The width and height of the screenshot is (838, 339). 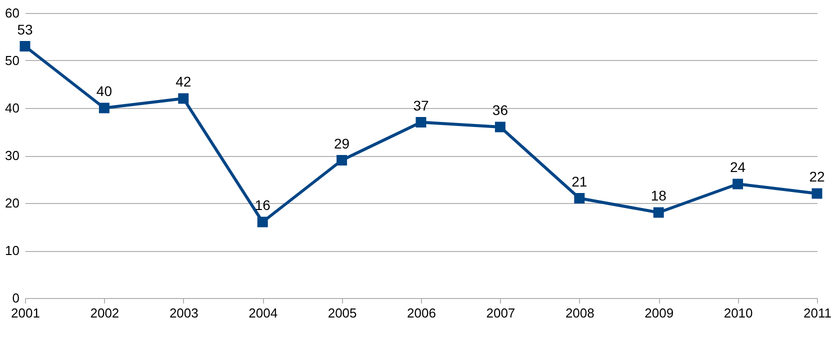 I want to click on data-label: 42, so click(x=184, y=82).